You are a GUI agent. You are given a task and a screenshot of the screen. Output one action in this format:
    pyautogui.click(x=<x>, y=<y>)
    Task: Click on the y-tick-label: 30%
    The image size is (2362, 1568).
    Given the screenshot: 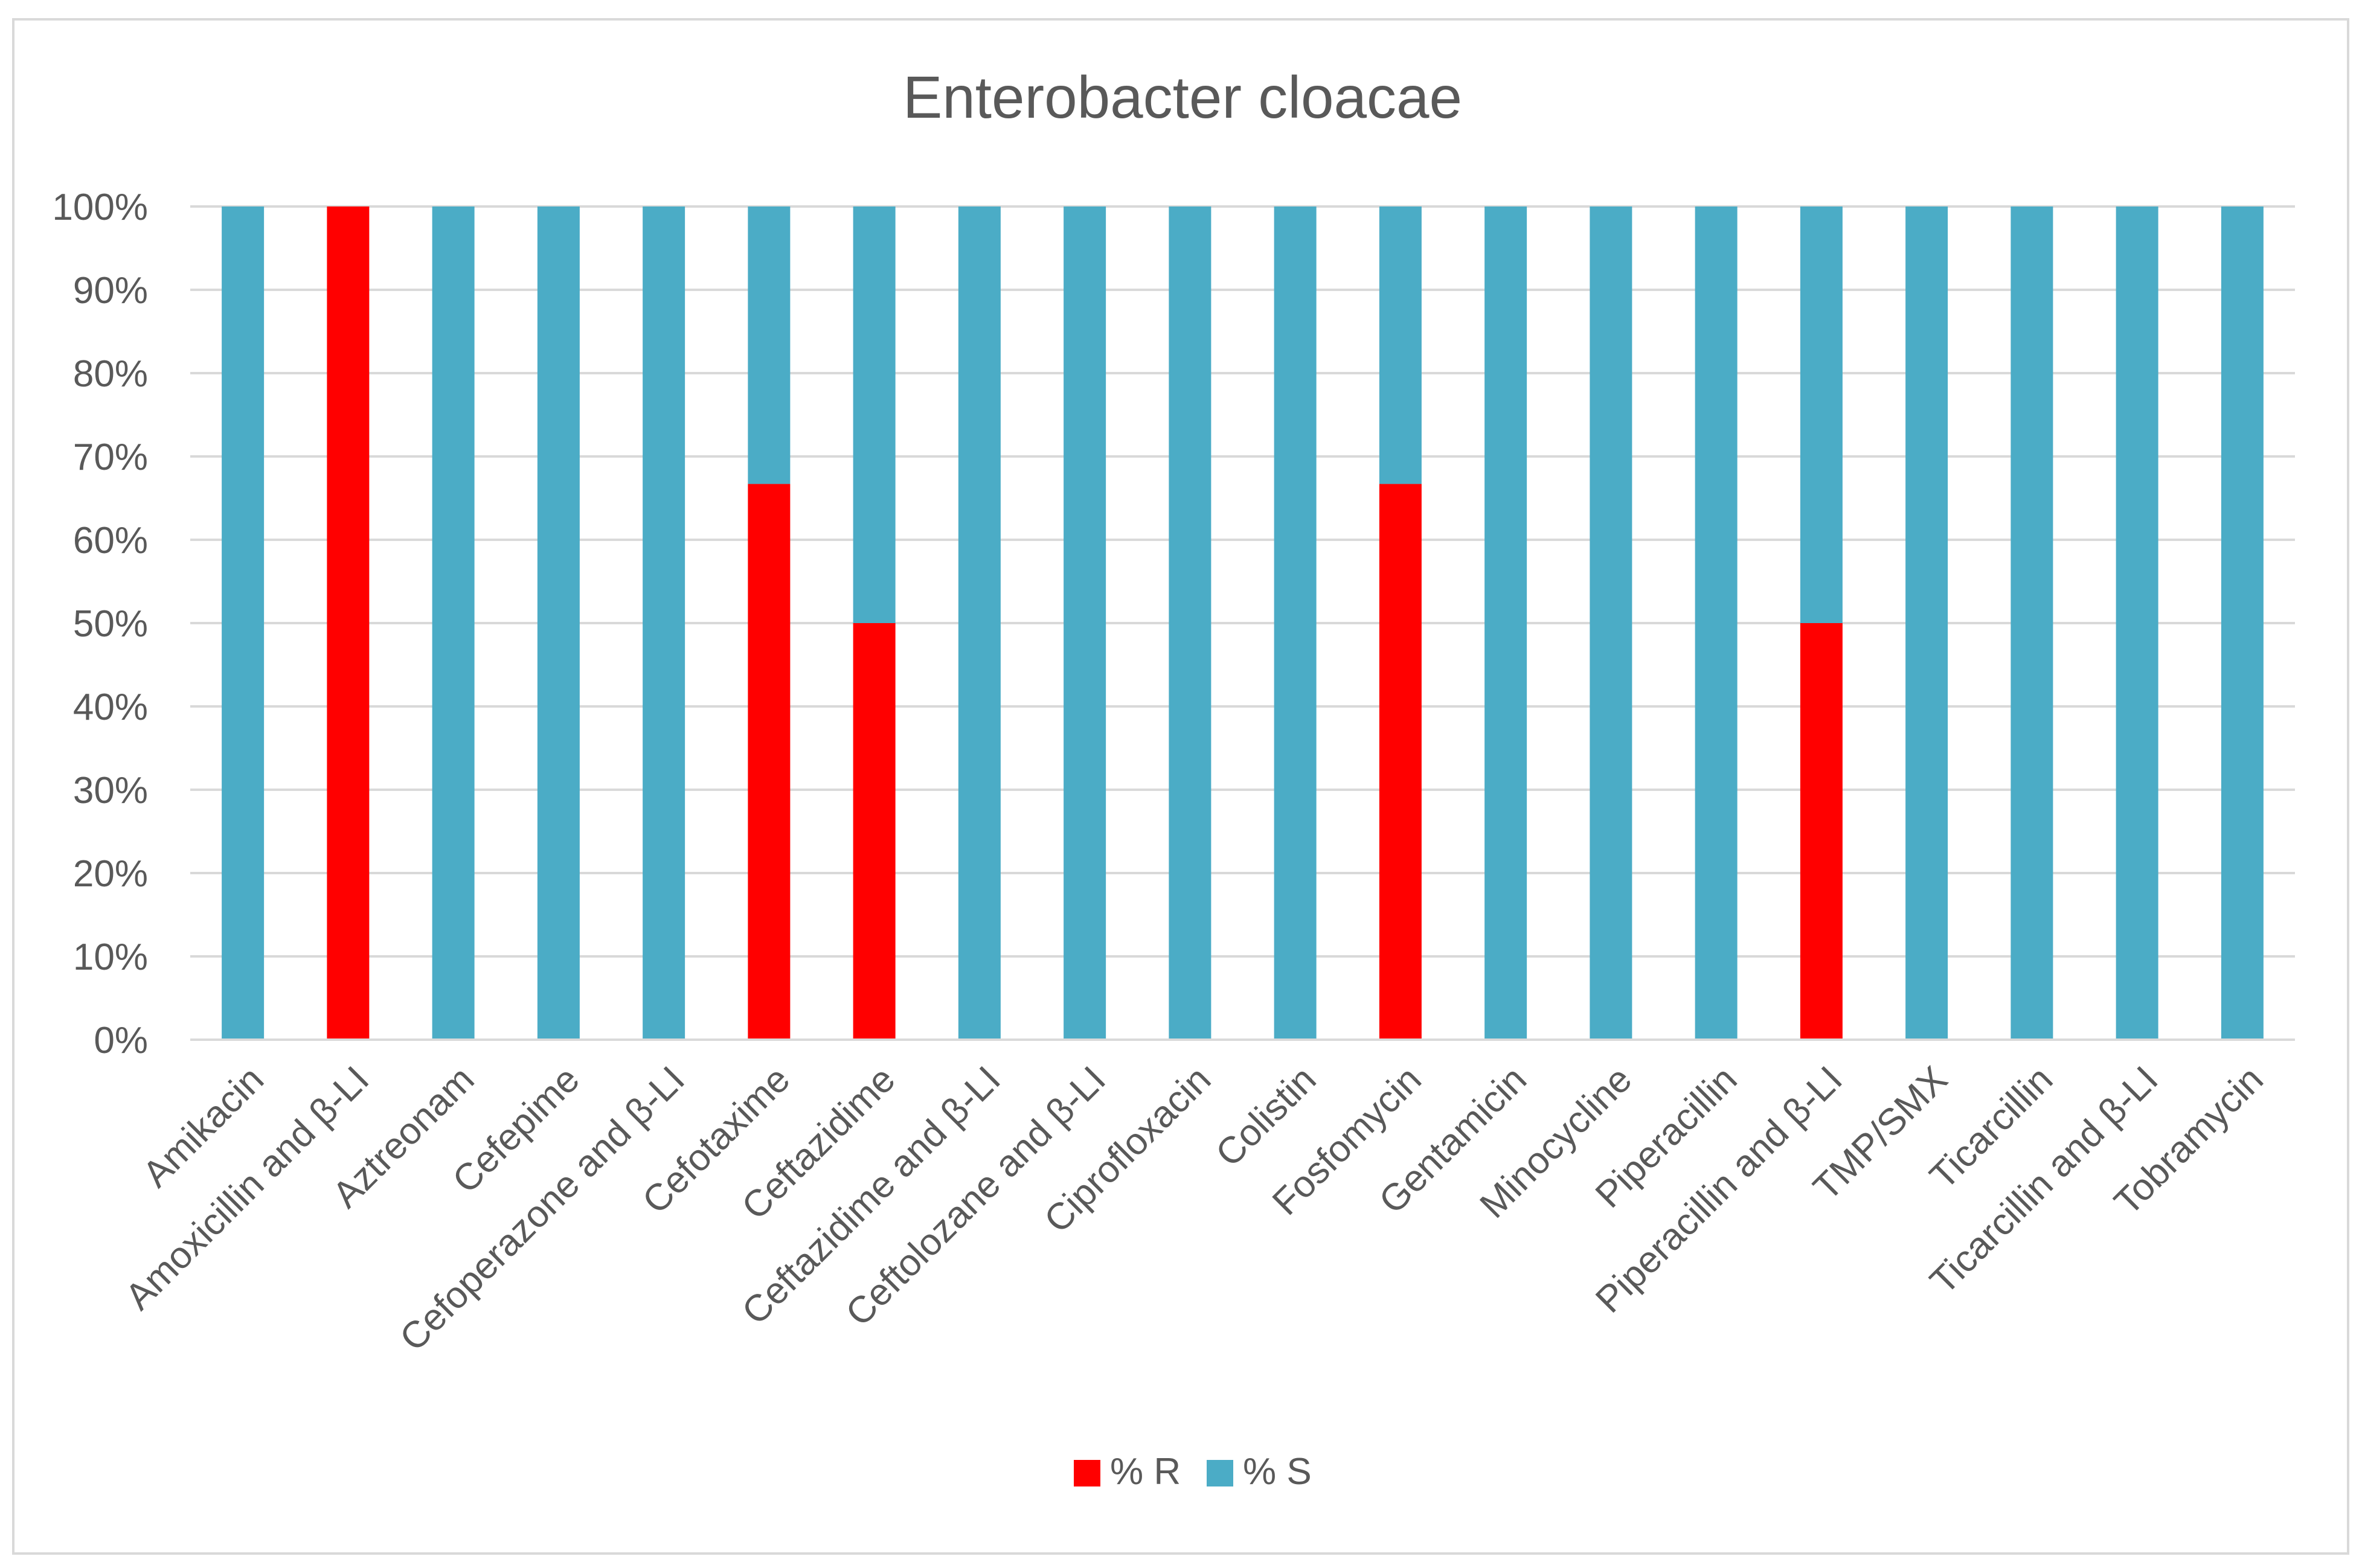 What is the action you would take?
    pyautogui.click(x=111, y=790)
    